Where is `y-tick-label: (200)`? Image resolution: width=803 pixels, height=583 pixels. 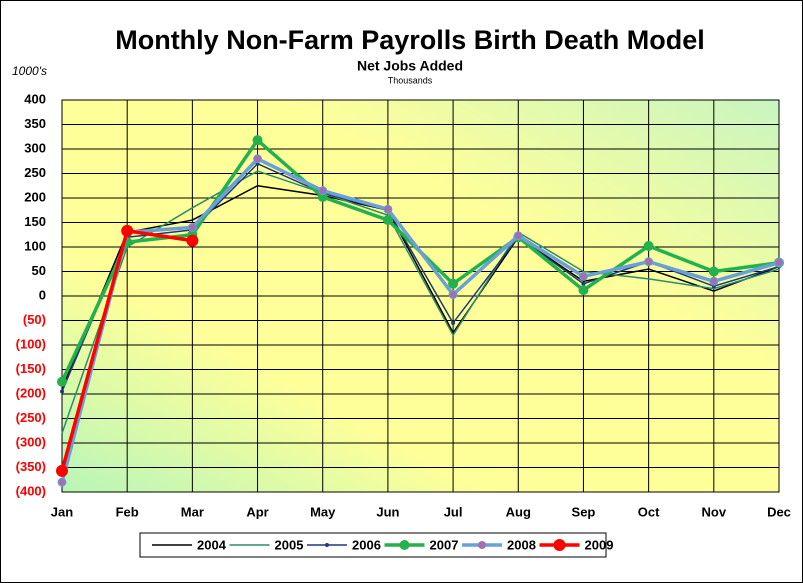
y-tick-label: (200) is located at coordinates (31, 392).